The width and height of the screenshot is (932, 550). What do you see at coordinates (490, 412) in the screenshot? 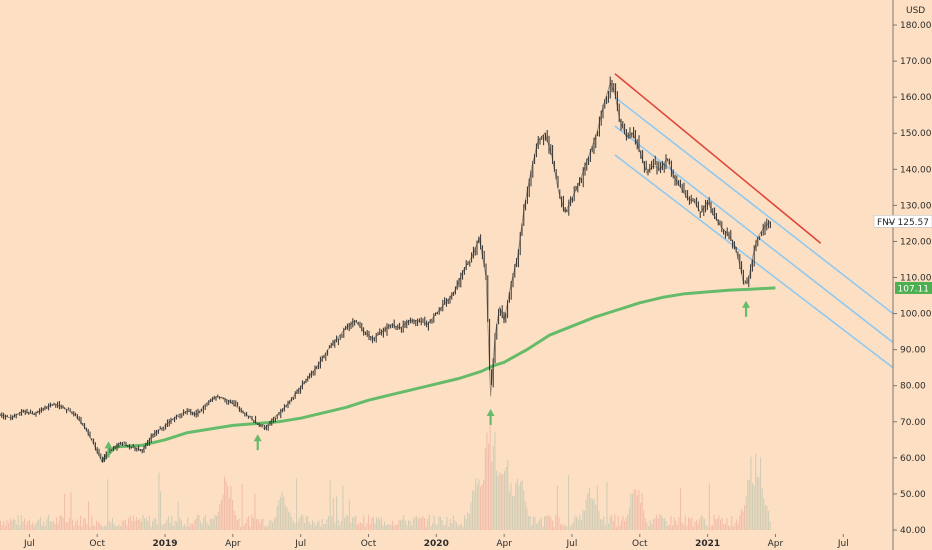
I see `arrow-head` at bounding box center [490, 412].